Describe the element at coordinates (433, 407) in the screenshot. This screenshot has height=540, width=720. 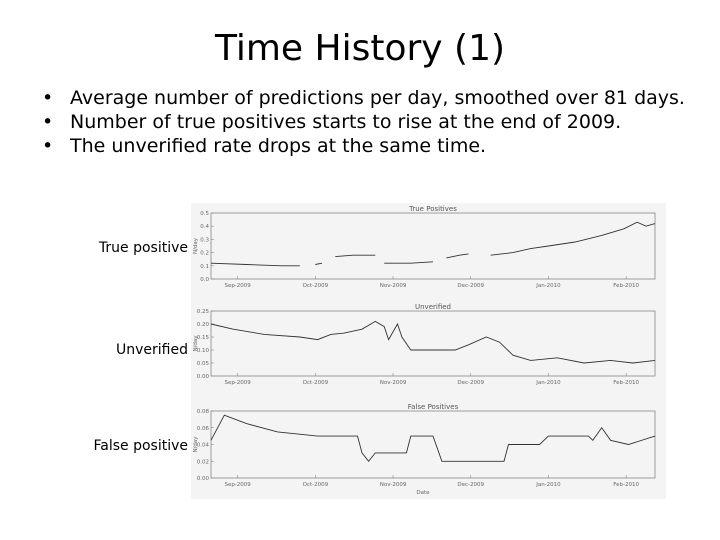
I see `plot-title: False Positives` at that location.